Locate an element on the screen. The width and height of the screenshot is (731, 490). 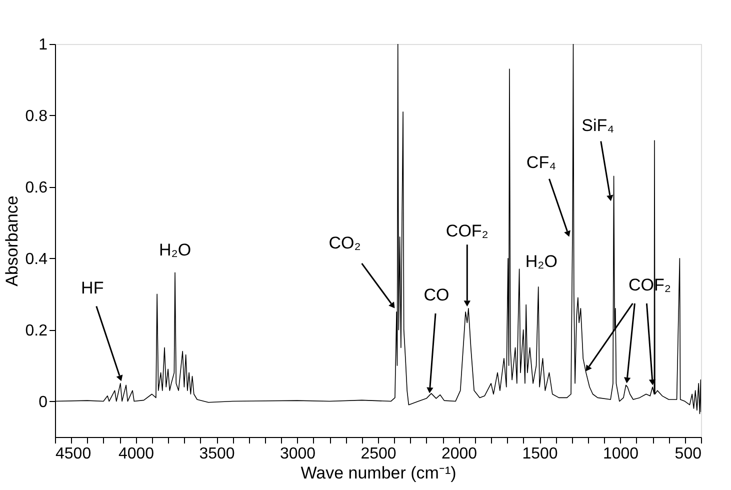
y-tick-label: 1 is located at coordinates (43, 45).